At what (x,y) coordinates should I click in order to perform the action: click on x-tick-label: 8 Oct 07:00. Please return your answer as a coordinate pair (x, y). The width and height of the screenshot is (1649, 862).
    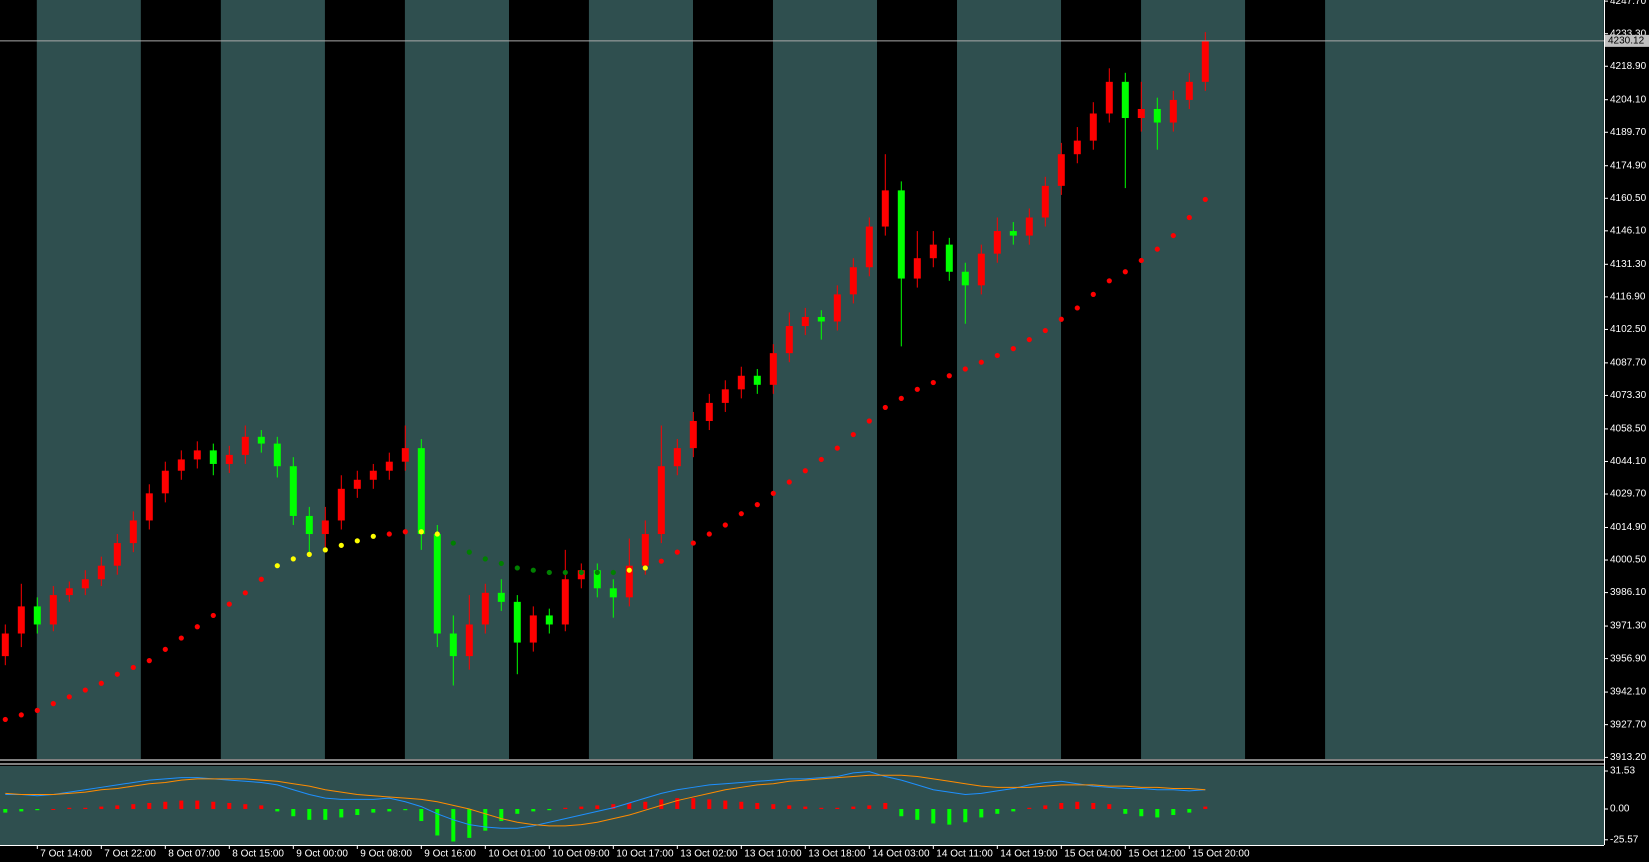
    Looking at the image, I should click on (194, 854).